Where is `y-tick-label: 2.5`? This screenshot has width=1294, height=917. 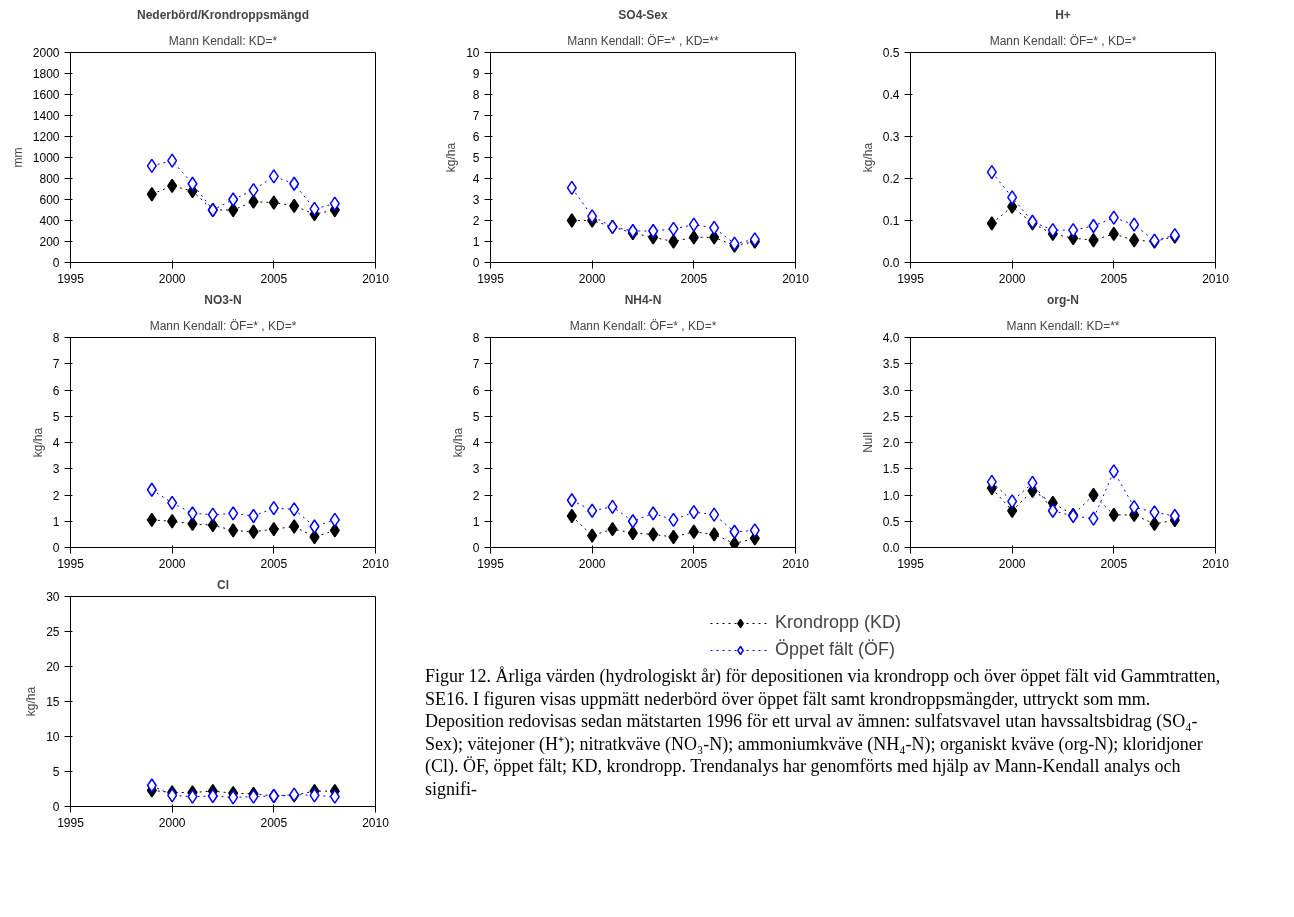
y-tick-label: 2.5 is located at coordinates (891, 416).